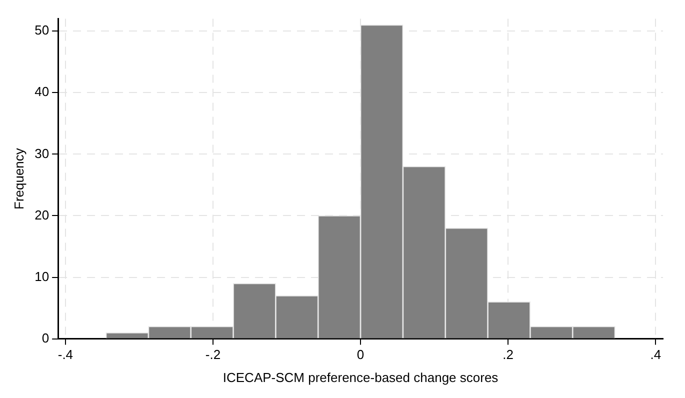 The width and height of the screenshot is (685, 398). I want to click on x-tick-label: .4, so click(656, 354).